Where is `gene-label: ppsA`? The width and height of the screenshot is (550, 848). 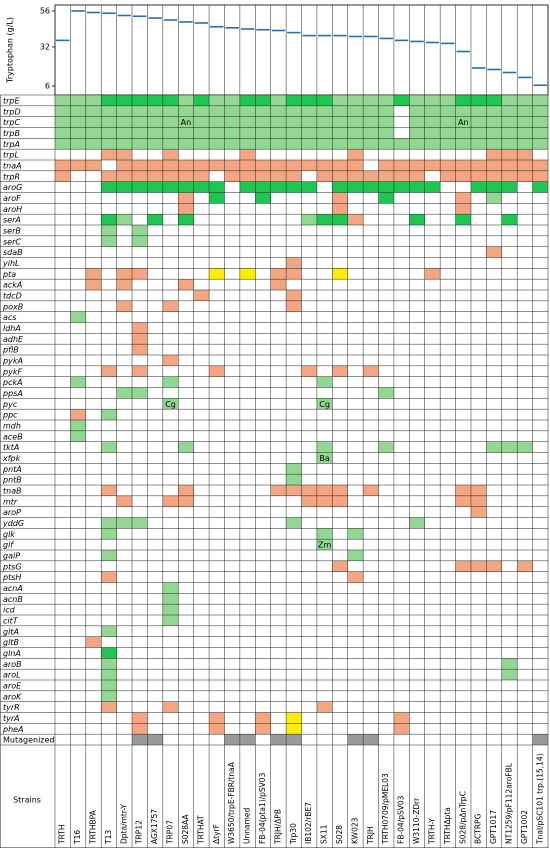 gene-label: ppsA is located at coordinates (12, 393).